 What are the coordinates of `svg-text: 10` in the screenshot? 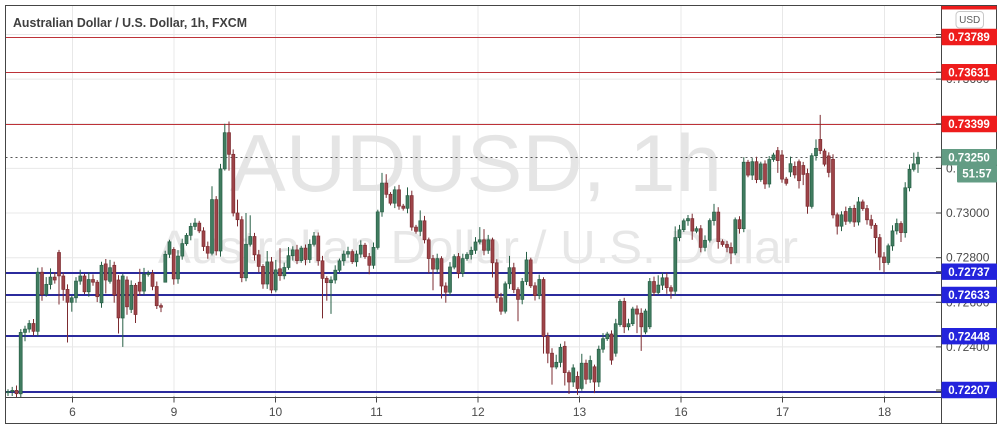 It's located at (276, 412).